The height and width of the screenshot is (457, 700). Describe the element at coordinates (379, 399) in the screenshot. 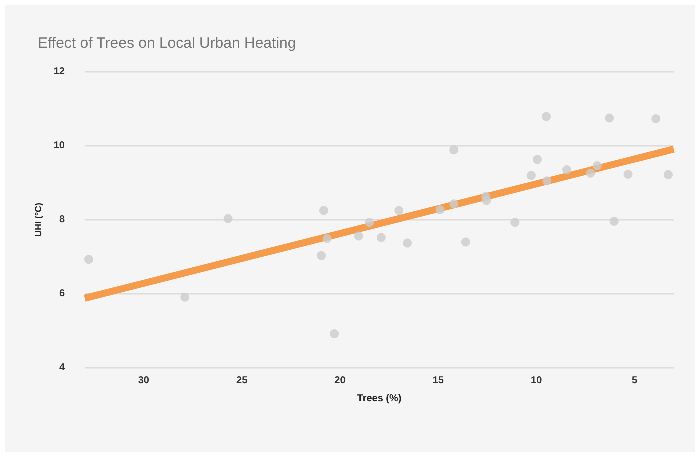

I see `x-axis-title: Trees (%)` at that location.